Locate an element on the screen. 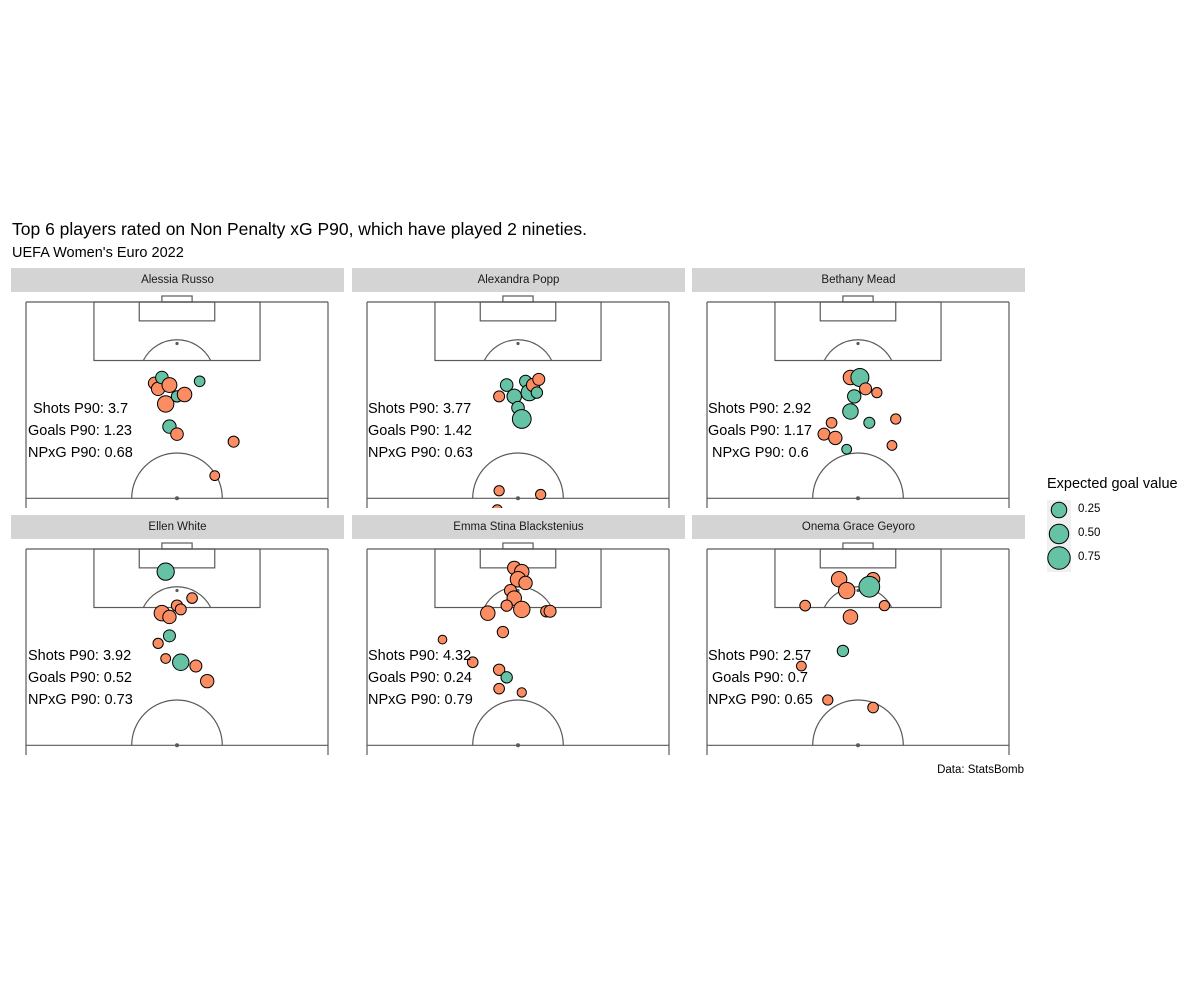 Image resolution: width=1200 pixels, height=1000 pixels. npxg-p90-label: NPxG P90: 0.79 is located at coordinates (420, 700).